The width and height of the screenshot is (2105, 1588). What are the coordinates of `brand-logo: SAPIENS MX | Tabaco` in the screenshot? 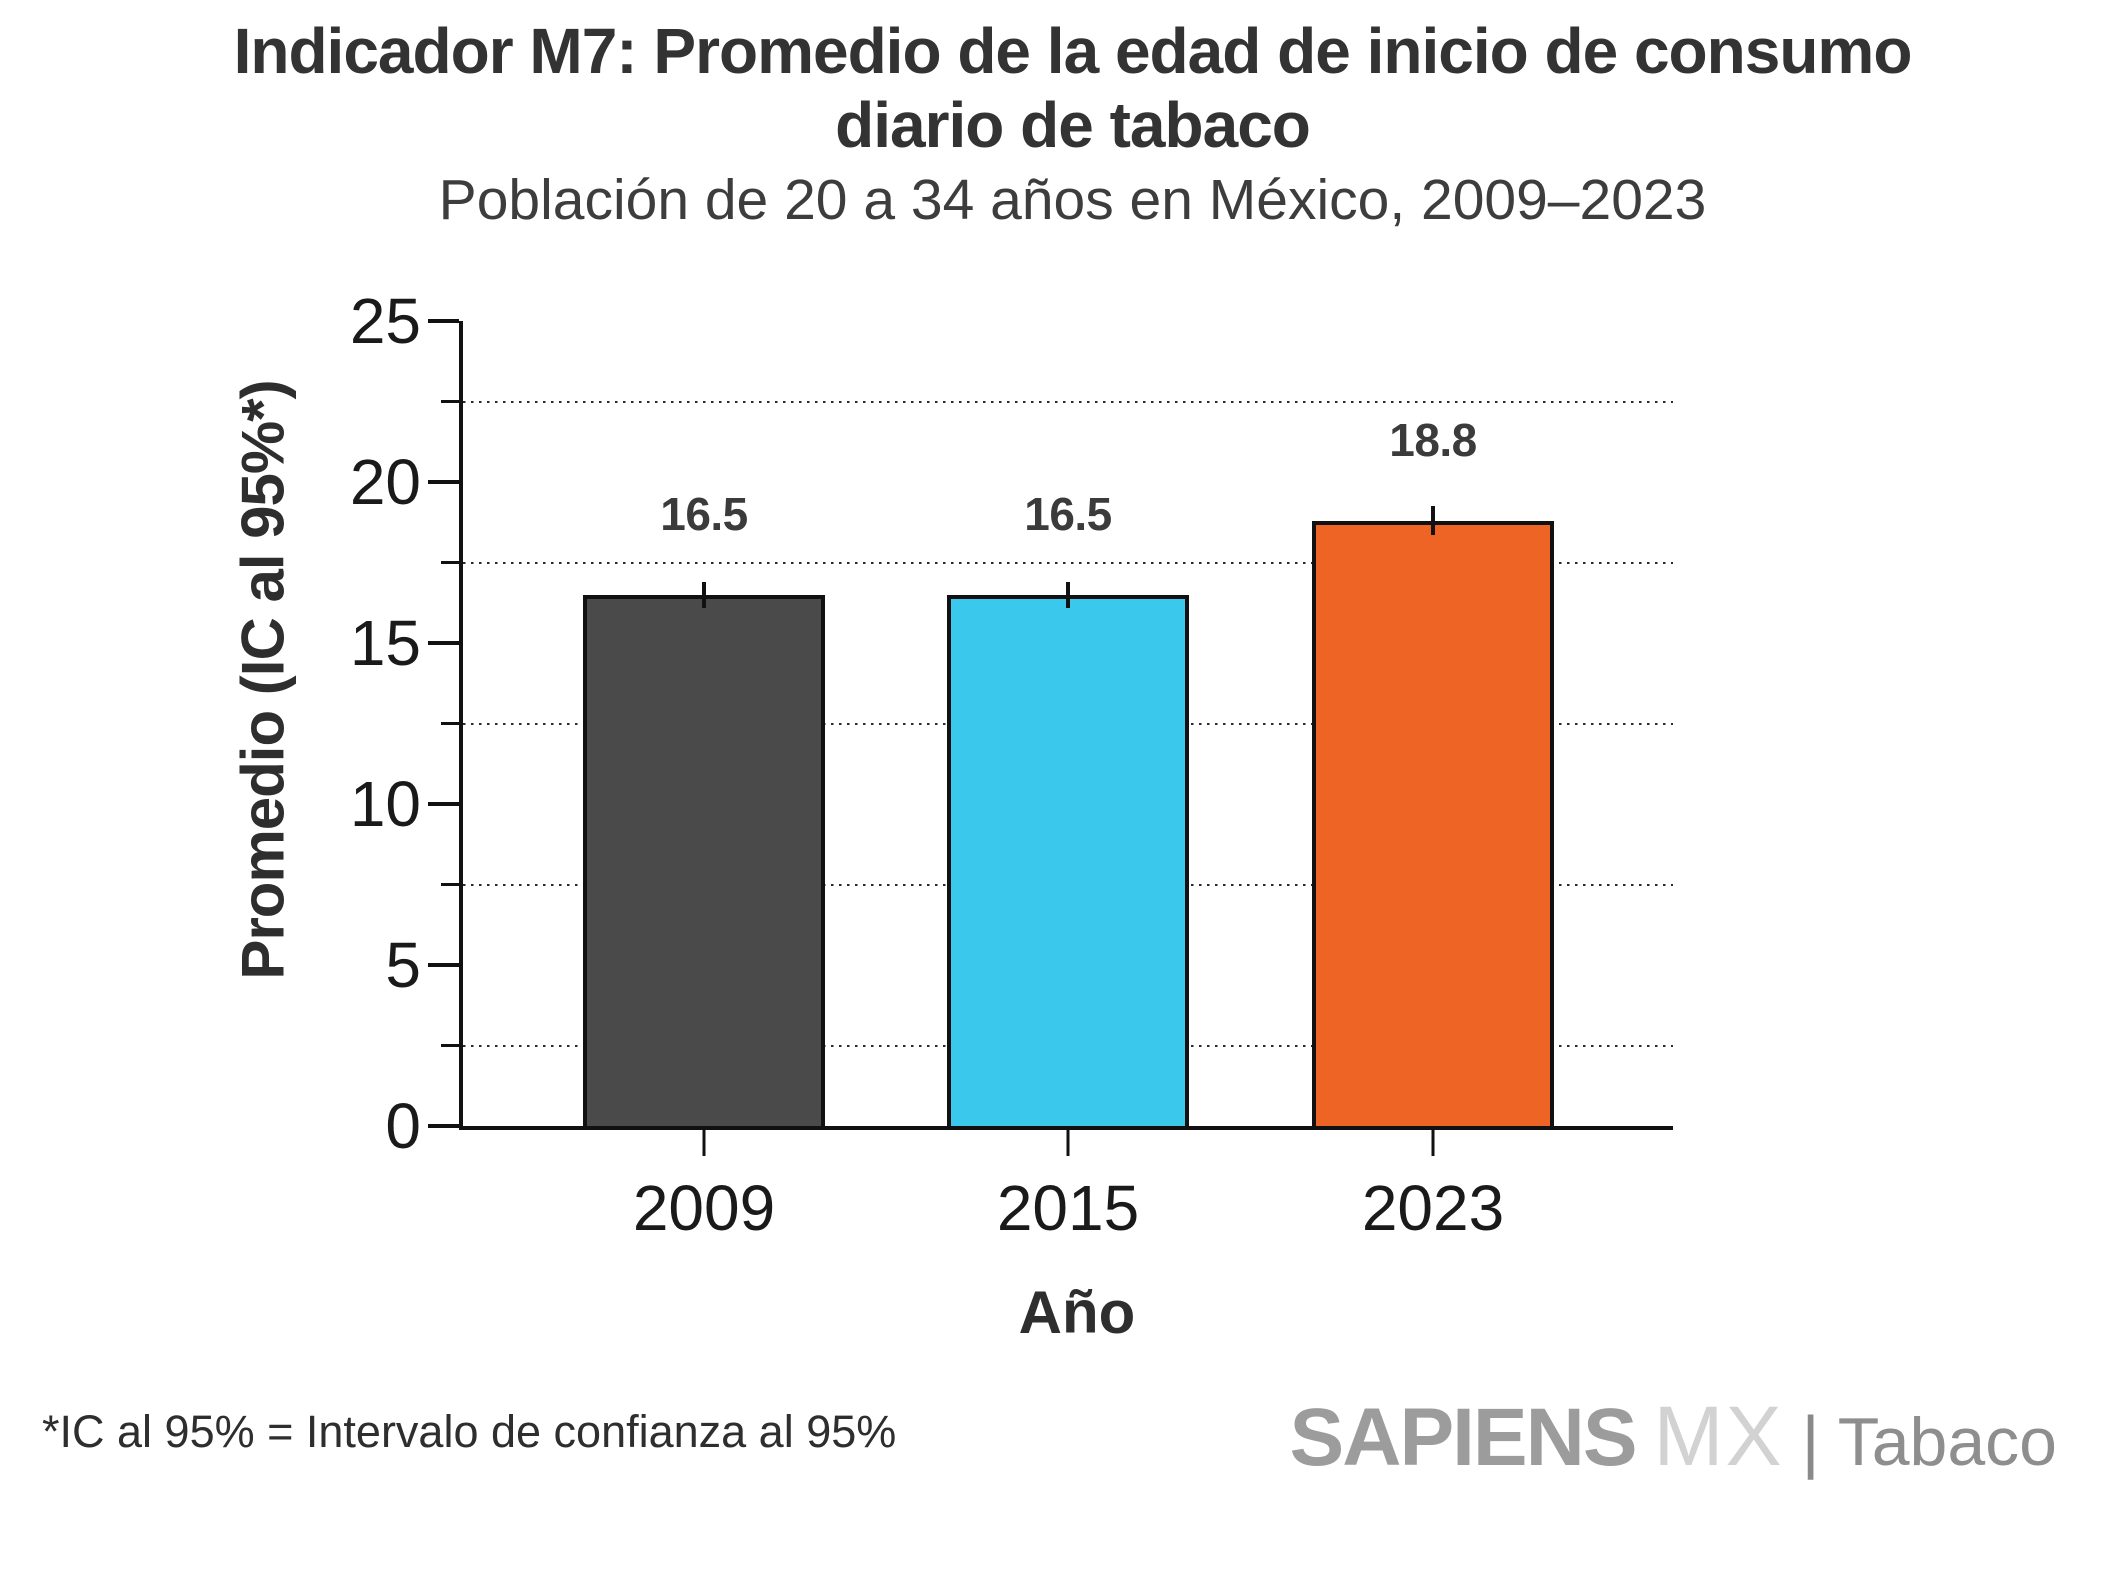 It's located at (1673, 1436).